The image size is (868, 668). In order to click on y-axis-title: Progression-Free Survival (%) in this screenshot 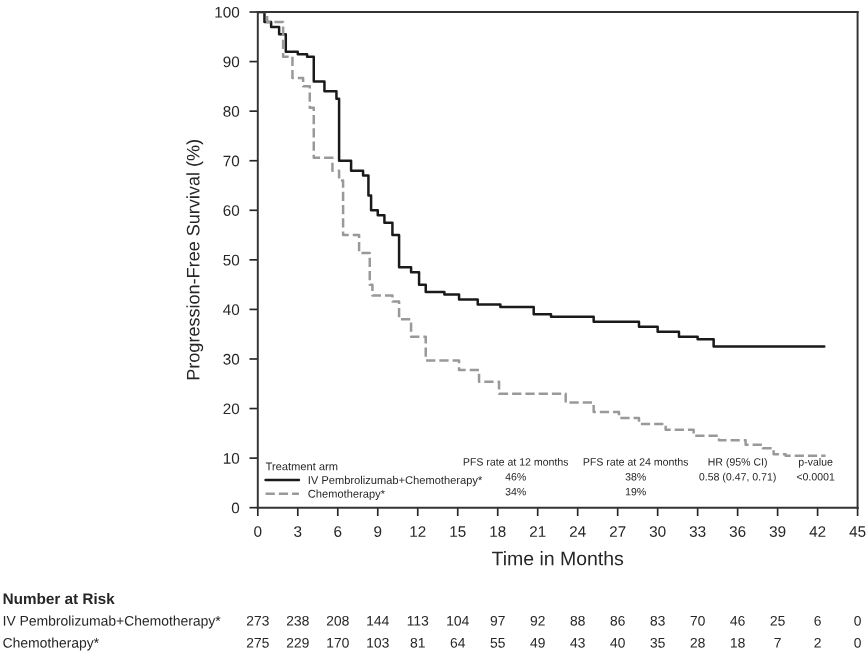, I will do `click(195, 260)`.